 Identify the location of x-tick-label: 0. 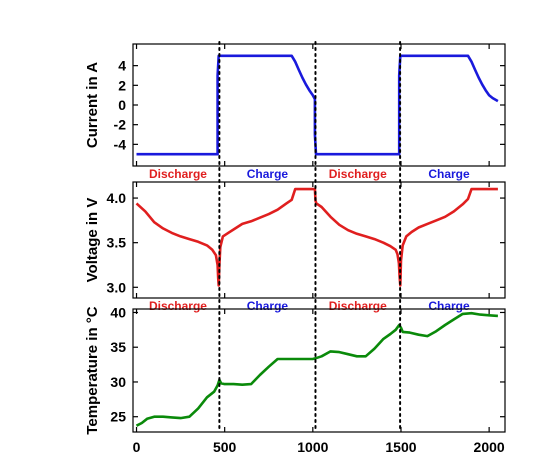
(137, 447).